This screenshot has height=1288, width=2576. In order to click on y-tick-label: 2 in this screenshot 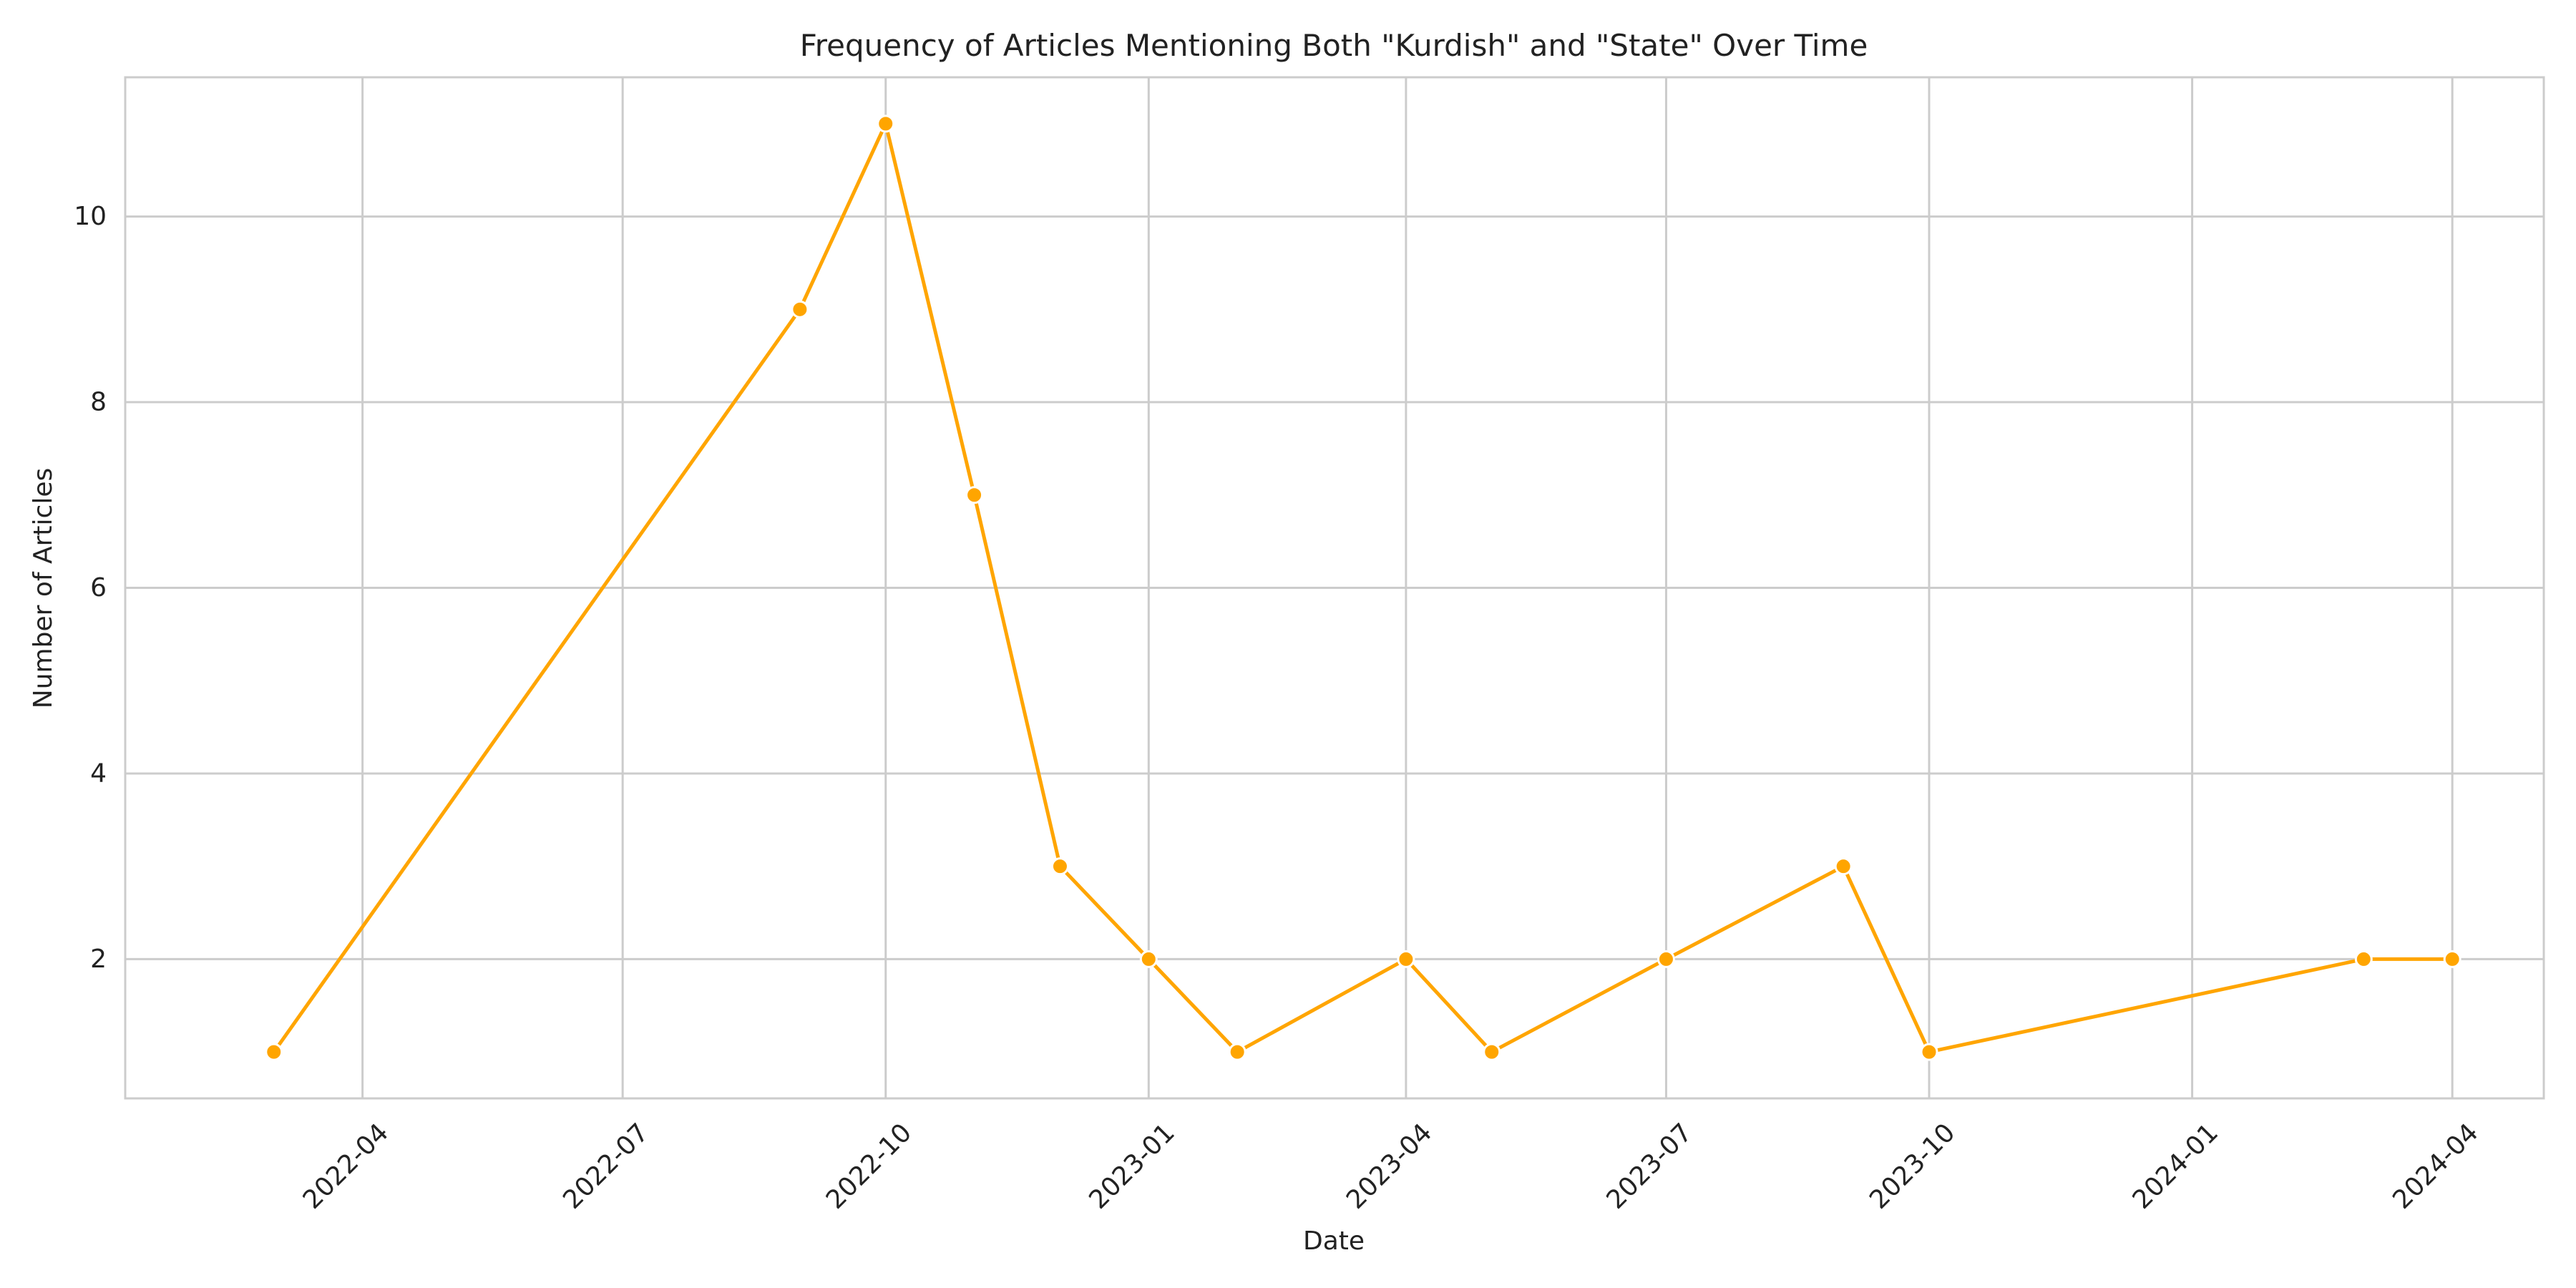, I will do `click(98, 959)`.